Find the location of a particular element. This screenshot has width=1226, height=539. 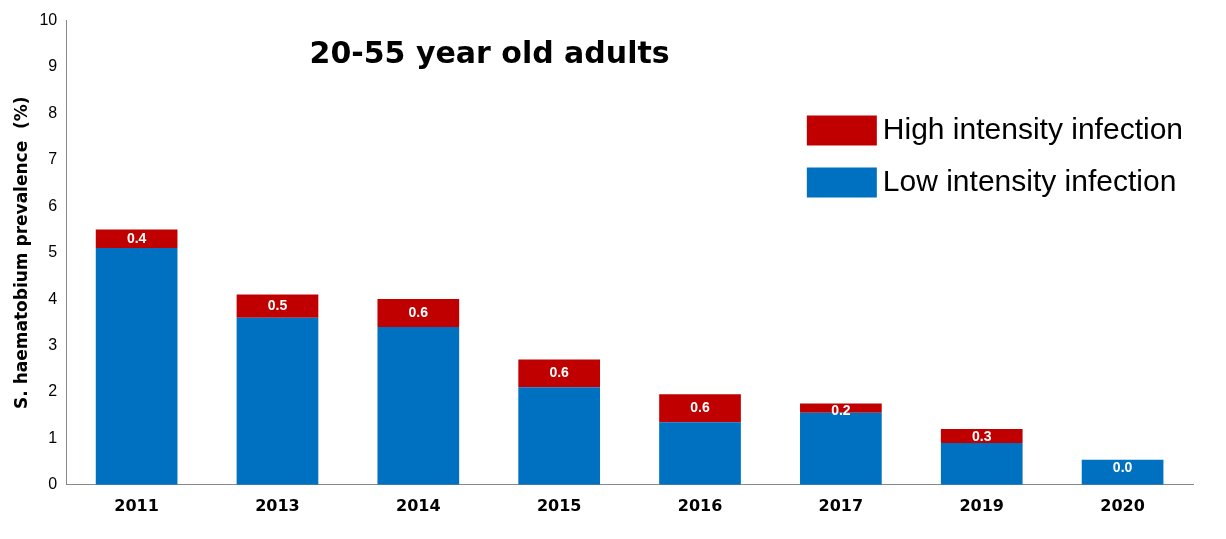

y-tick-label: 4 is located at coordinates (53, 298).